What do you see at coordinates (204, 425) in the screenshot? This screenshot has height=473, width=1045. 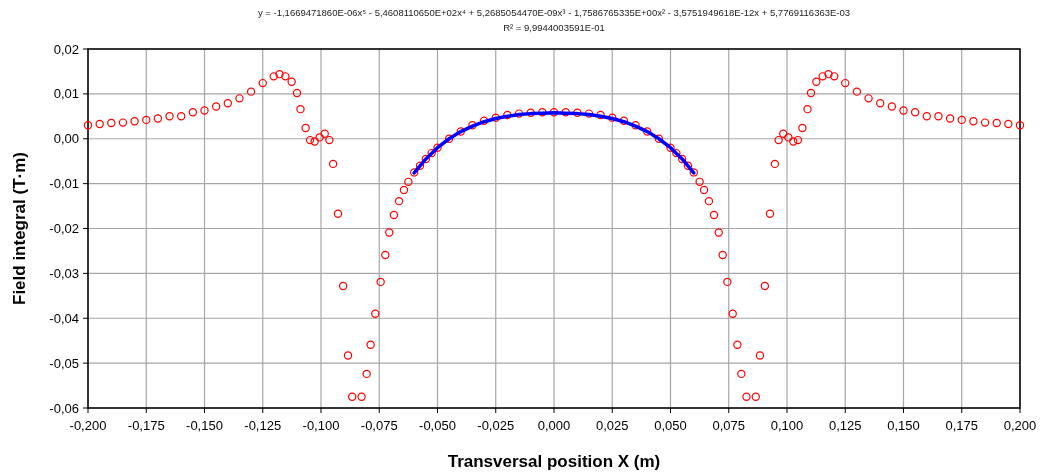 I see `x-tick-label: -0,150` at bounding box center [204, 425].